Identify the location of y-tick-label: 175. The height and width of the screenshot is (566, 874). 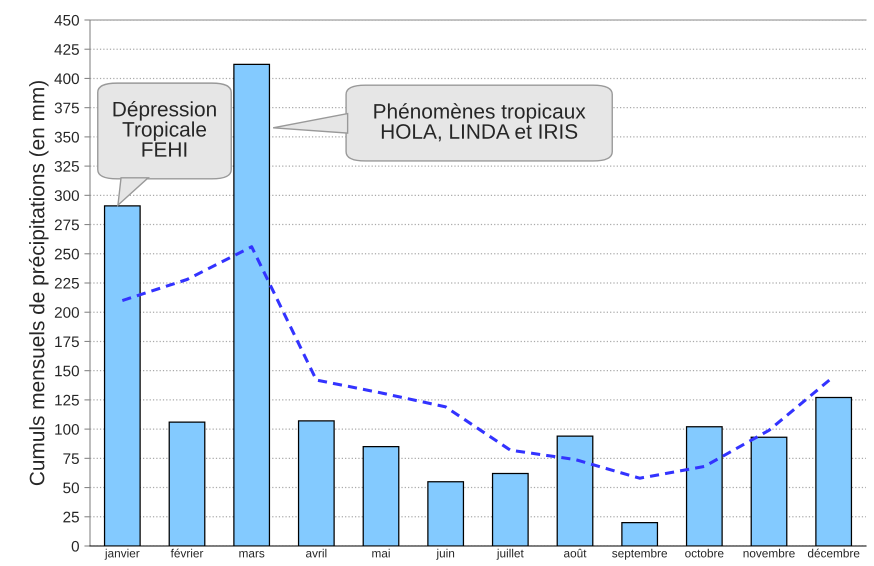
(67, 342).